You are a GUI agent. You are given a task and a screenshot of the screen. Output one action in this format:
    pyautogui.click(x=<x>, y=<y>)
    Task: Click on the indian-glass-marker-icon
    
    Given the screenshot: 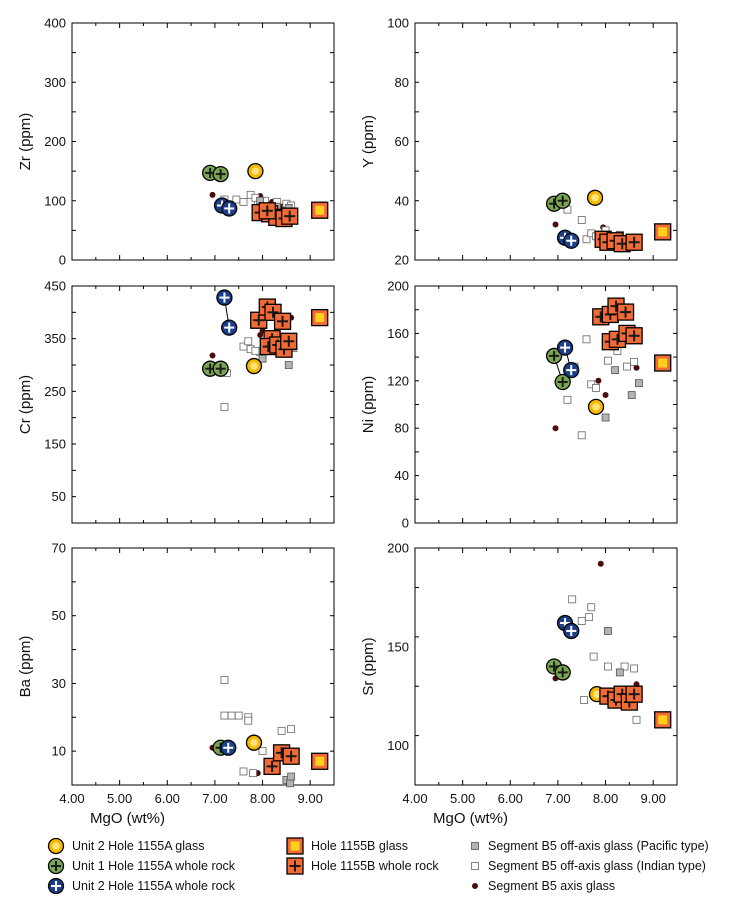 What is the action you would take?
    pyautogui.click(x=475, y=866)
    